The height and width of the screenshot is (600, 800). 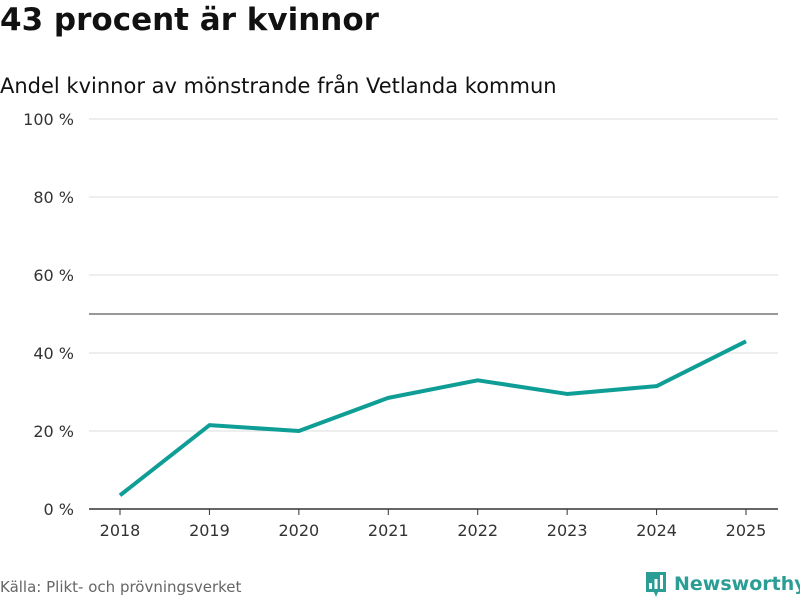 I want to click on y-tick-label: 80 %, so click(x=53, y=197).